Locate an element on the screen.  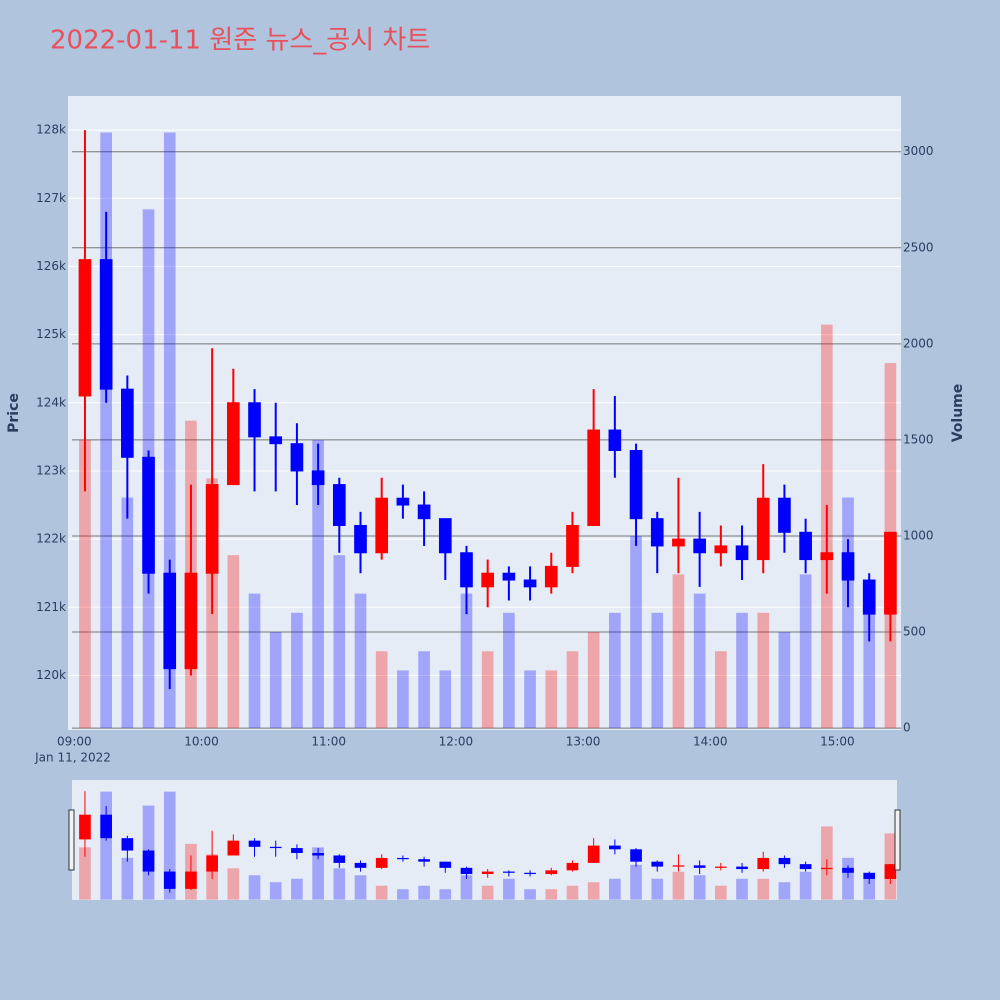
y2-tick-label: 0 is located at coordinates (907, 728).